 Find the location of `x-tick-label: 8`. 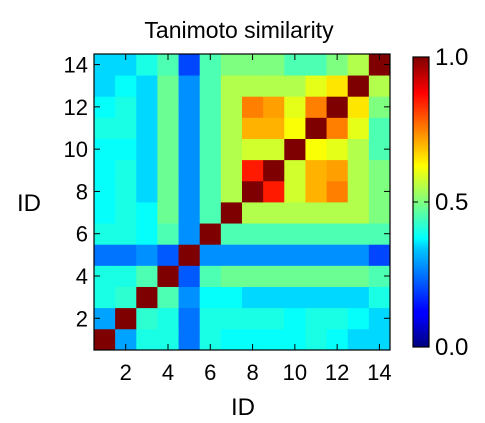

x-tick-label: 8 is located at coordinates (252, 372).